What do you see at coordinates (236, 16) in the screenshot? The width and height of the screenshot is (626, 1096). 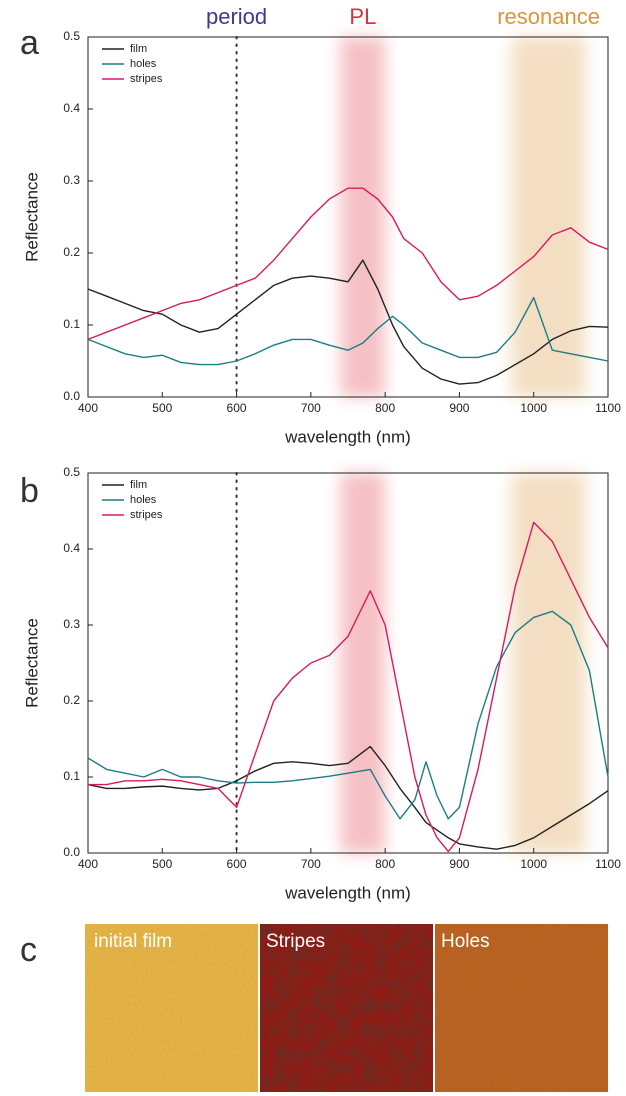 I see `period-label: period` at bounding box center [236, 16].